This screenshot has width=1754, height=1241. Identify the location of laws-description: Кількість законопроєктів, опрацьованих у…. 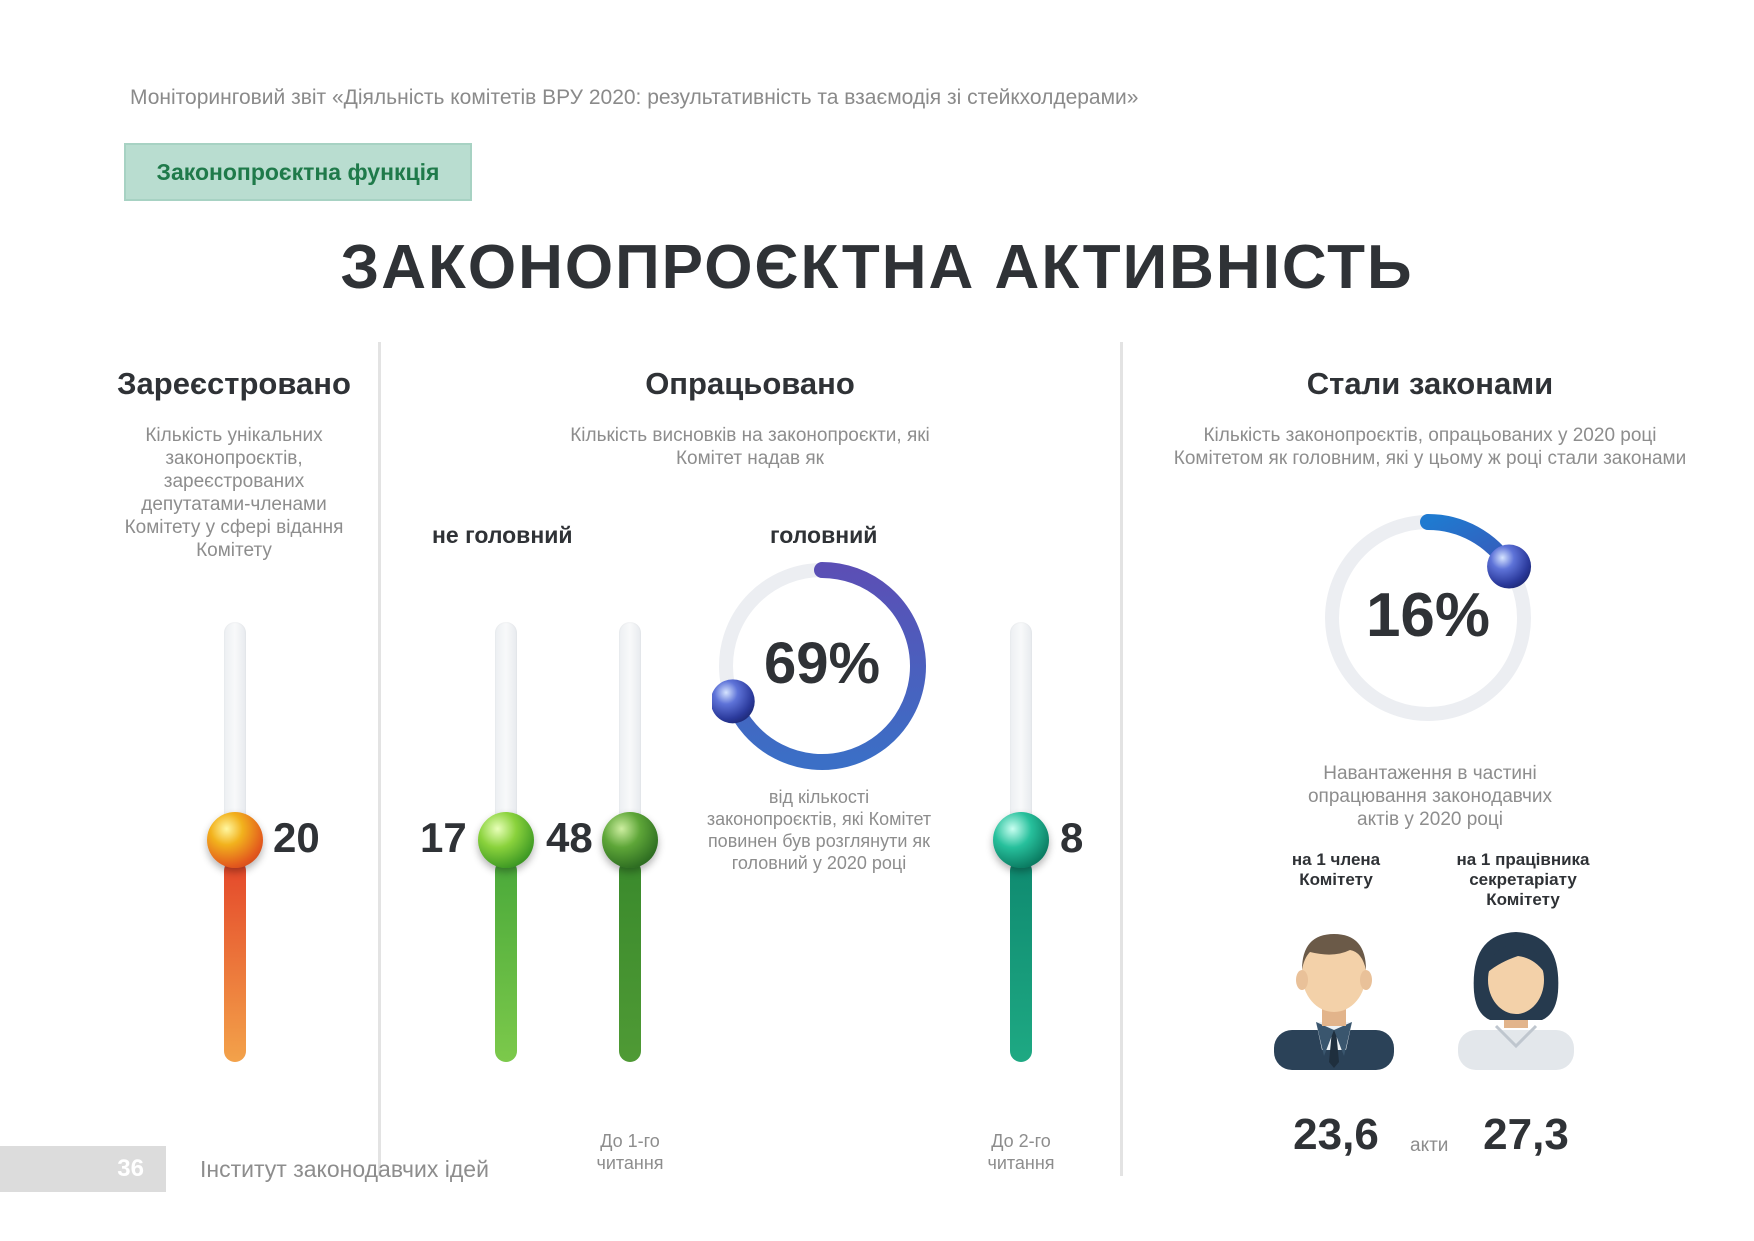
(1430, 447).